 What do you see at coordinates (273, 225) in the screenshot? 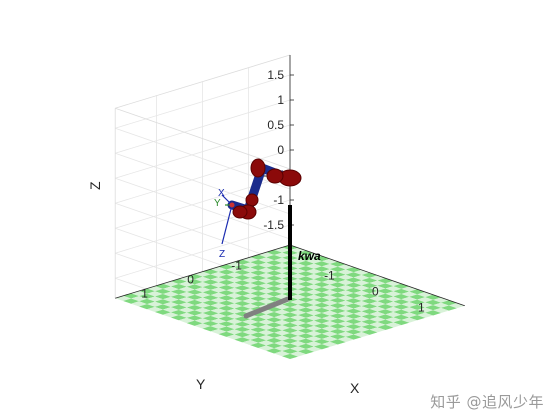
I see `z-tick-label: -1.5` at bounding box center [273, 225].